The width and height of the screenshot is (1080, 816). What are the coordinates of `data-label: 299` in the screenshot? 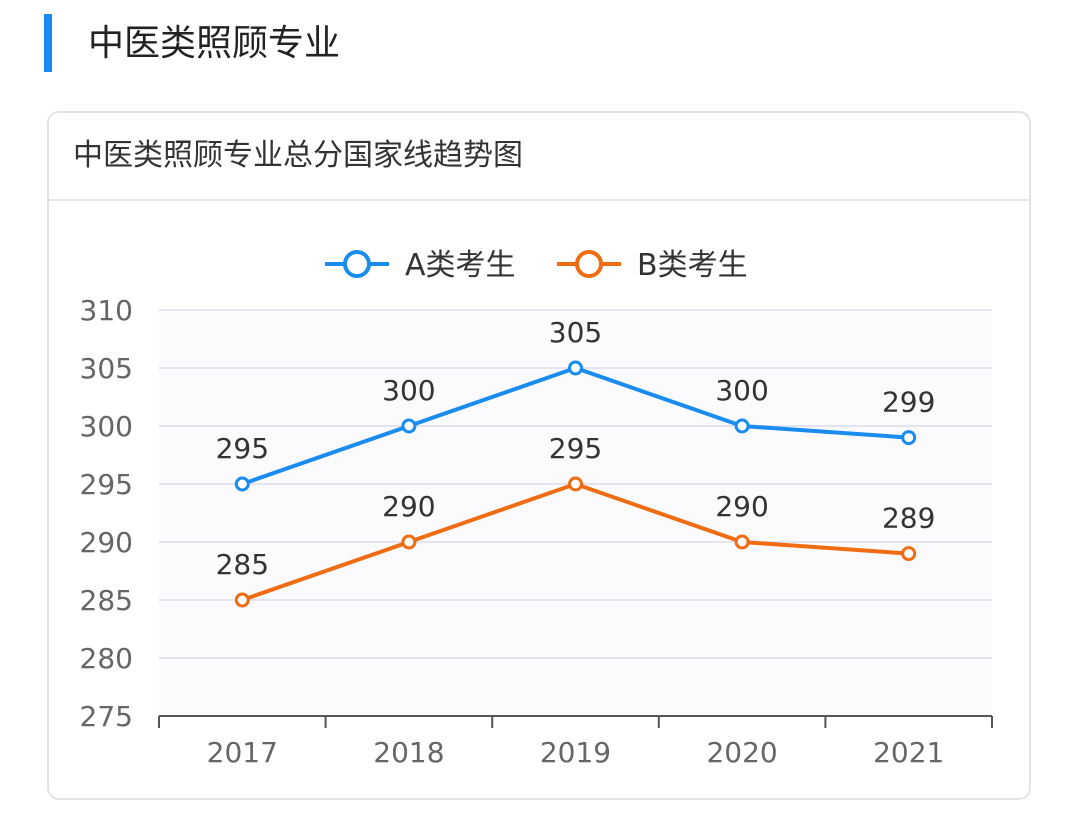 It's located at (908, 402).